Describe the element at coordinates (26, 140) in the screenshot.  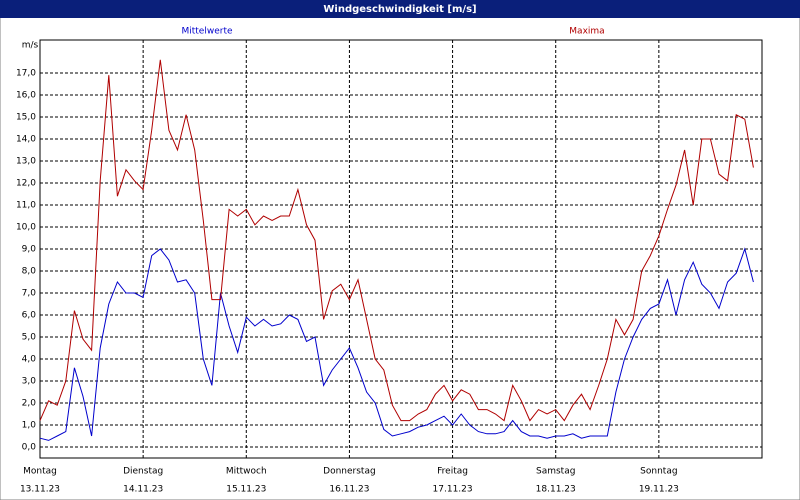
I see `y-tick-label: 14,0` at that location.